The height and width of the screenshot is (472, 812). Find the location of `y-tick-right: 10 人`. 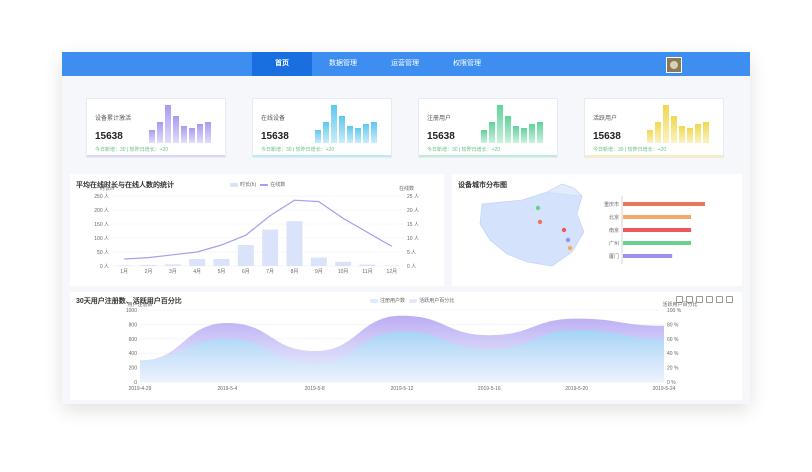

y-tick-right: 10 人 is located at coordinates (413, 239).